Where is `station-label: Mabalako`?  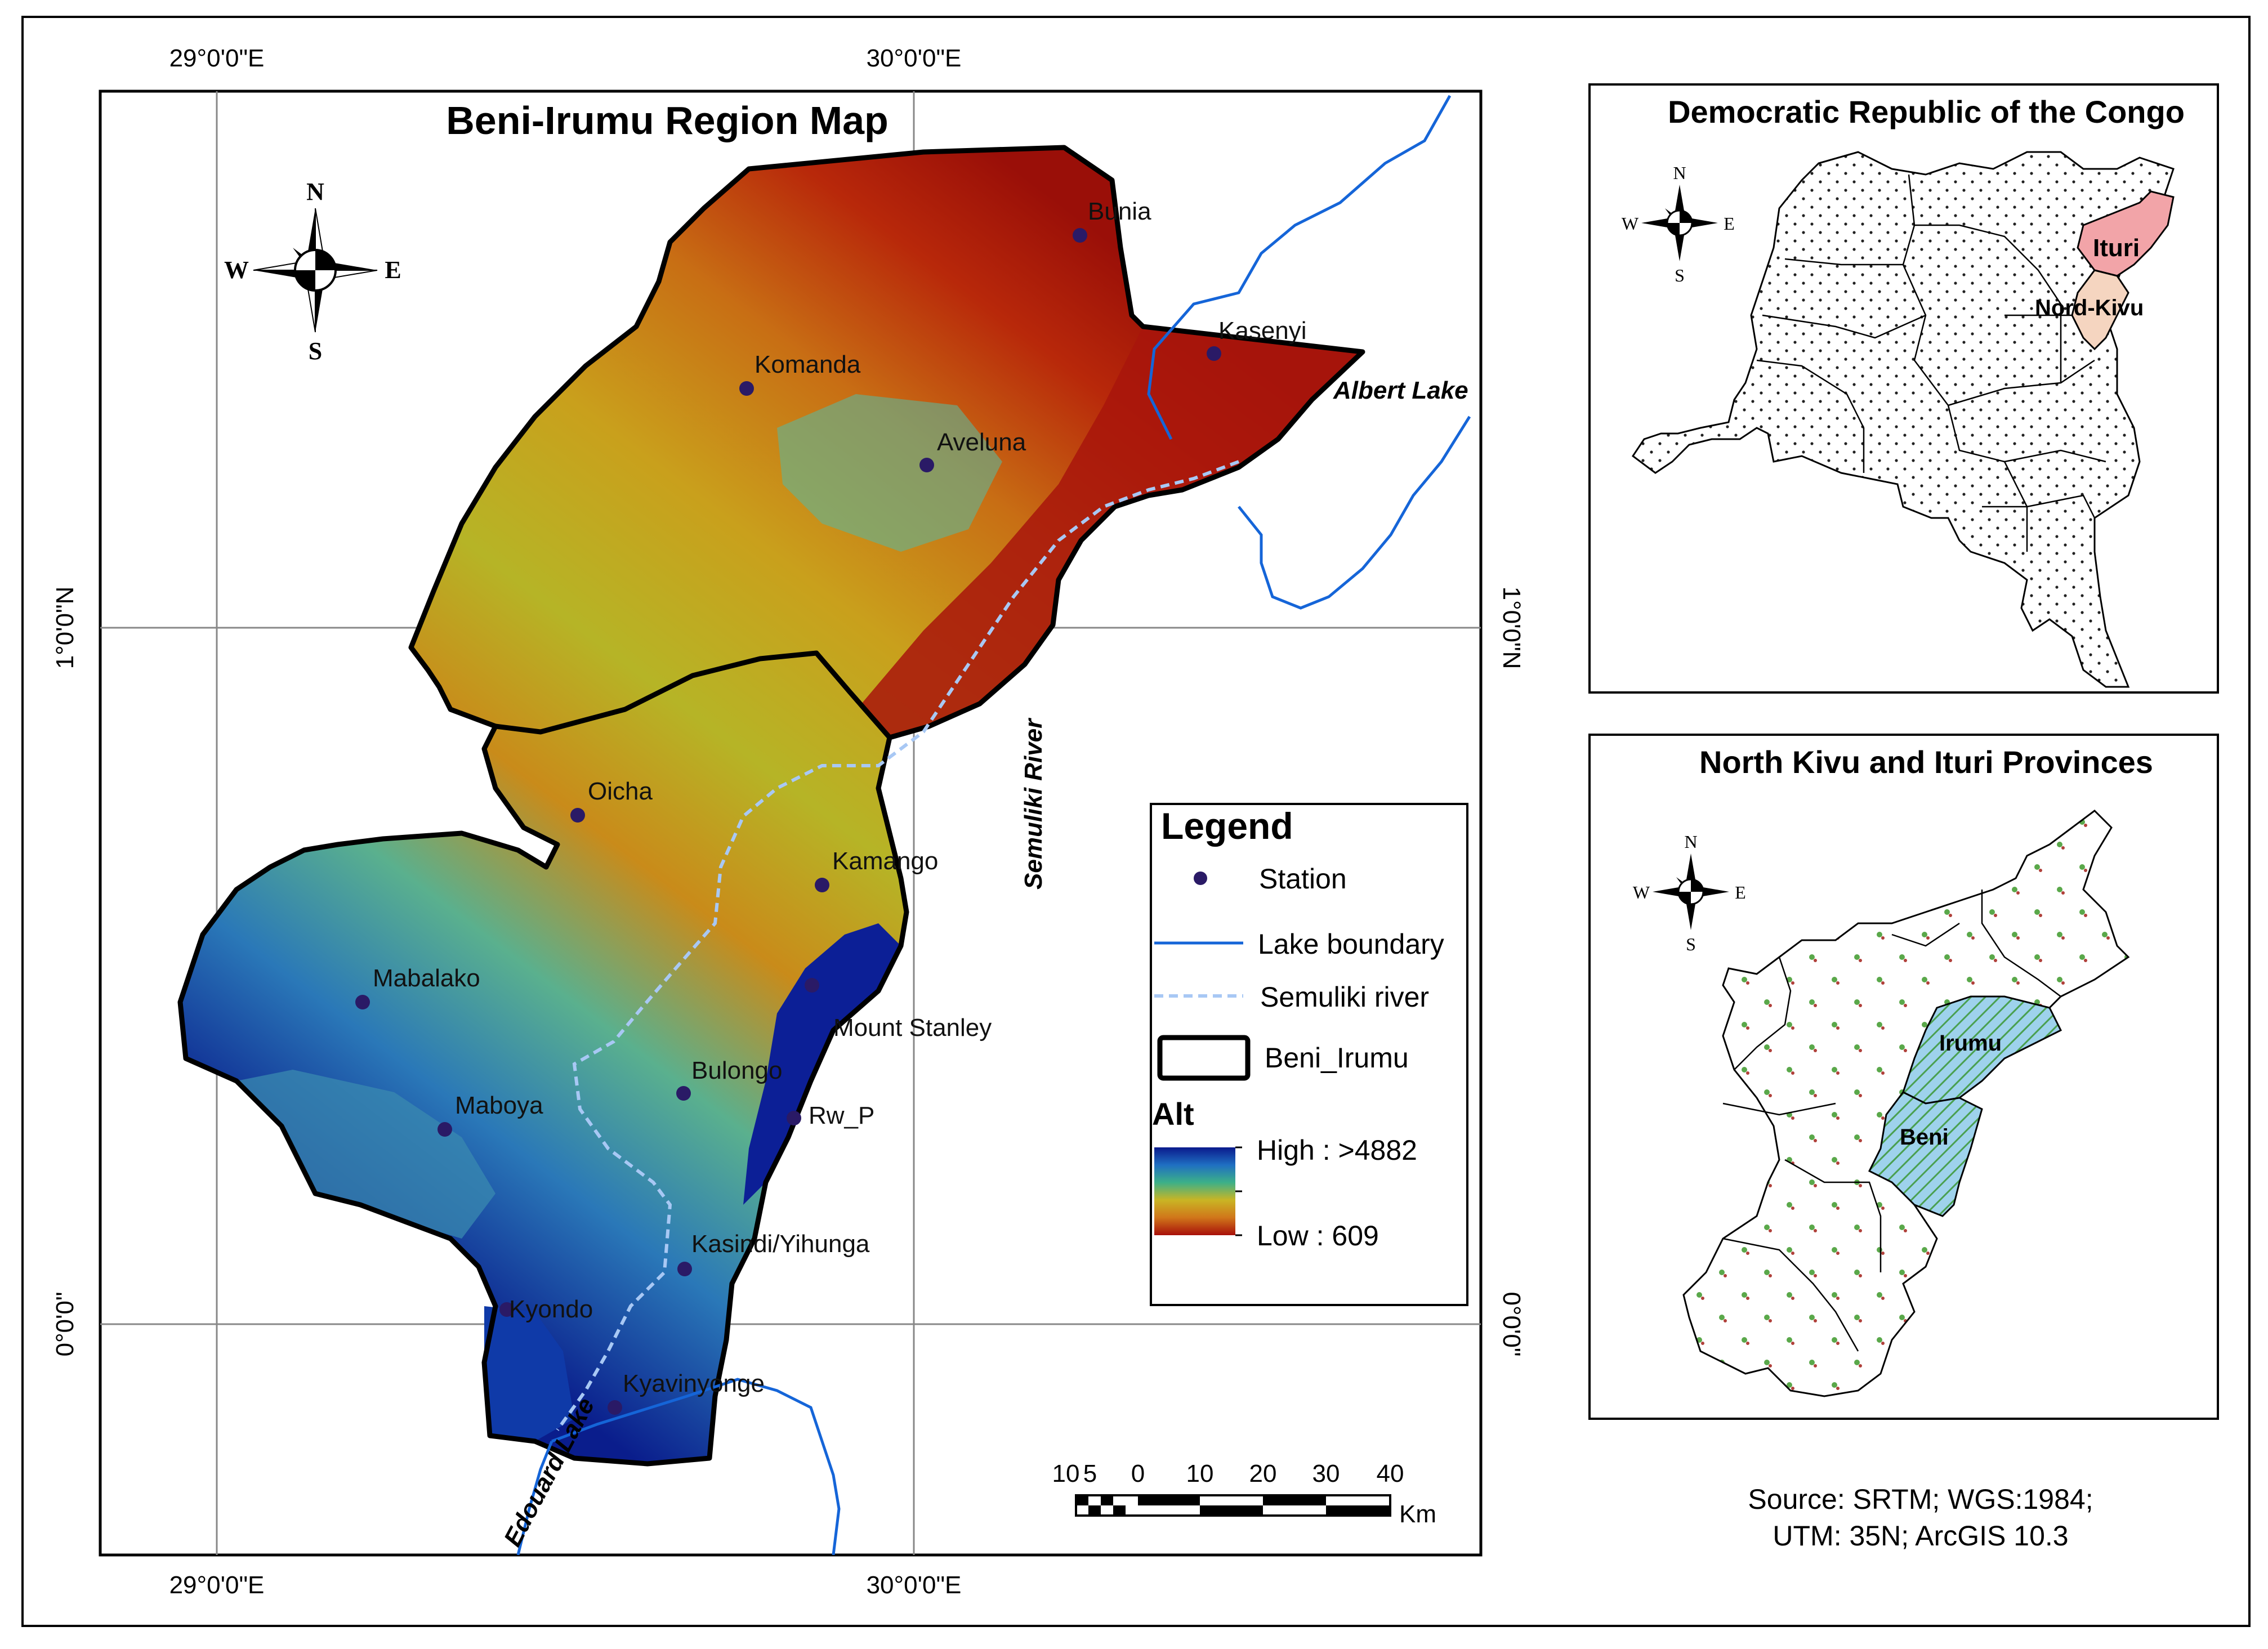
station-label: Mabalako is located at coordinates (426, 978).